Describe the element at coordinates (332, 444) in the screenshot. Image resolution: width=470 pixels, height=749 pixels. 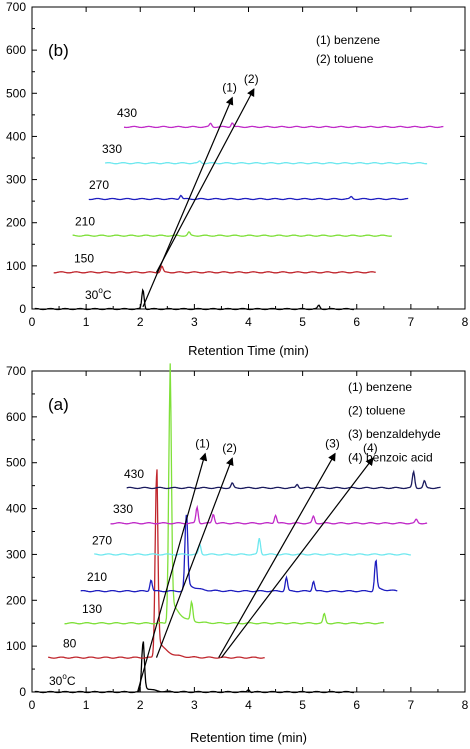
I see `annotation-label: (3)` at that location.